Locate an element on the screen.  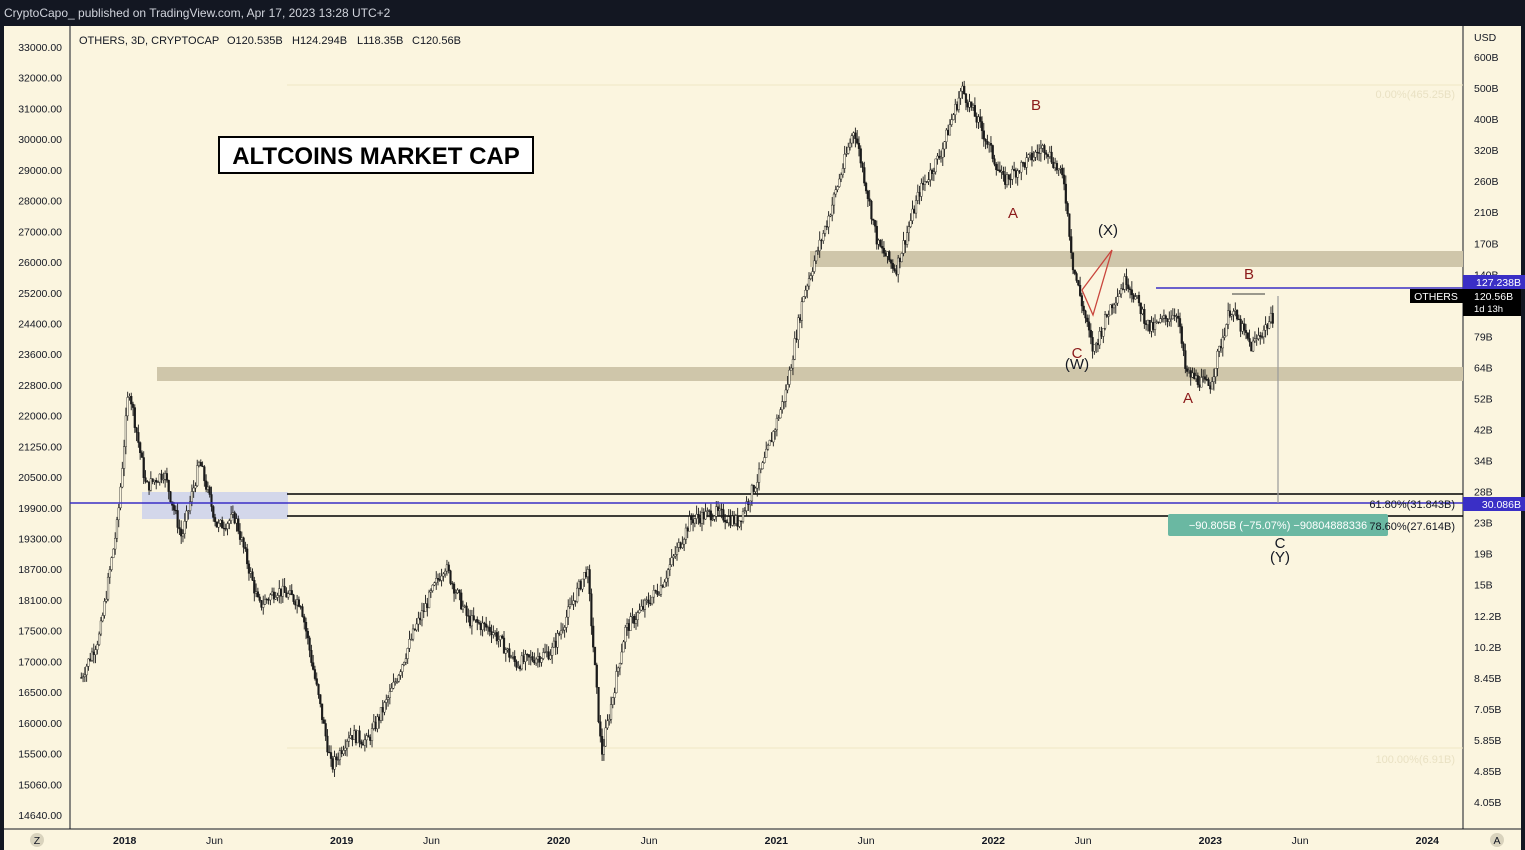
right-axis-tick: 12.2B is located at coordinates (1487, 617).